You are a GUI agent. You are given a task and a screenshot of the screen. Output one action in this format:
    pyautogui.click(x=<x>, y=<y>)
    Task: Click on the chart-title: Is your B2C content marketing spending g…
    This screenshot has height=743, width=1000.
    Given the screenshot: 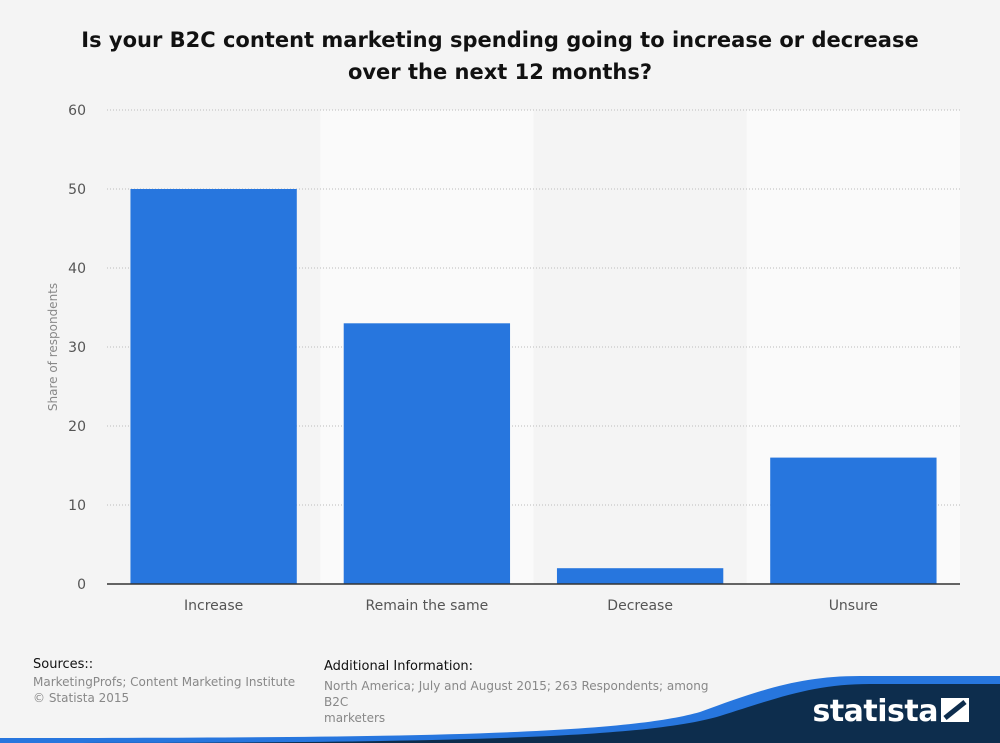 What is the action you would take?
    pyautogui.click(x=500, y=56)
    